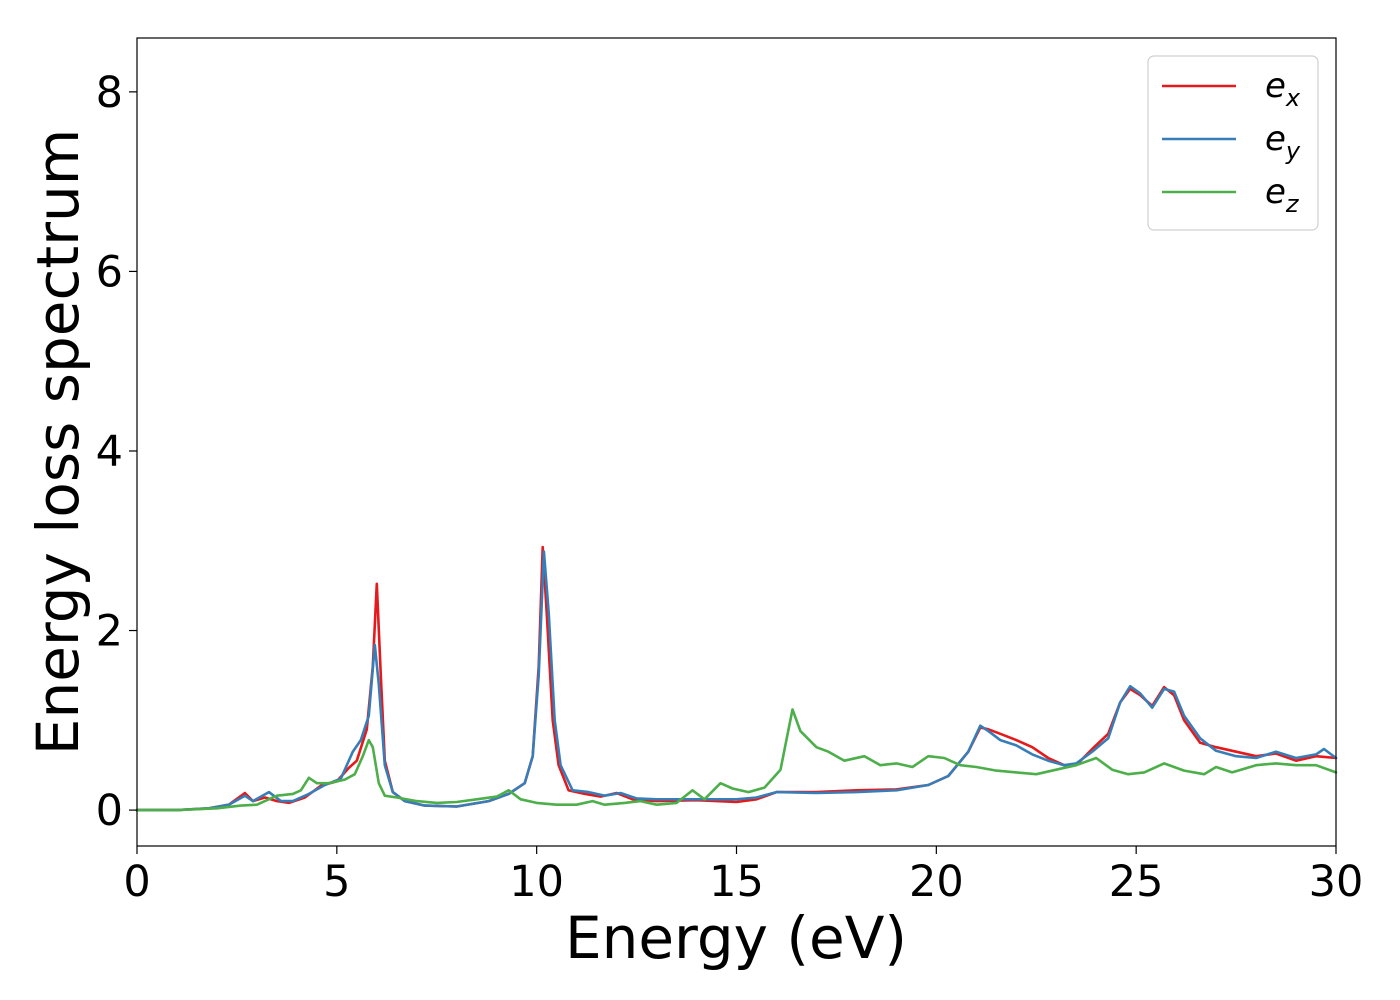  Describe the element at coordinates (109, 632) in the screenshot. I see `y-tick-label: 2` at that location.